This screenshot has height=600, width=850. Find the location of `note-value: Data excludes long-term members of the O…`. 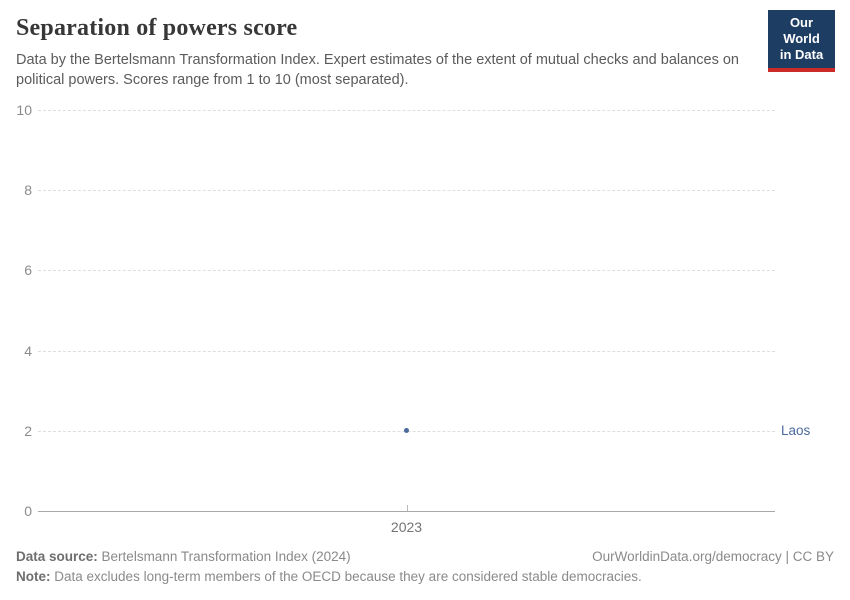

note-value: Data excludes long-term members of the O… is located at coordinates (348, 576).